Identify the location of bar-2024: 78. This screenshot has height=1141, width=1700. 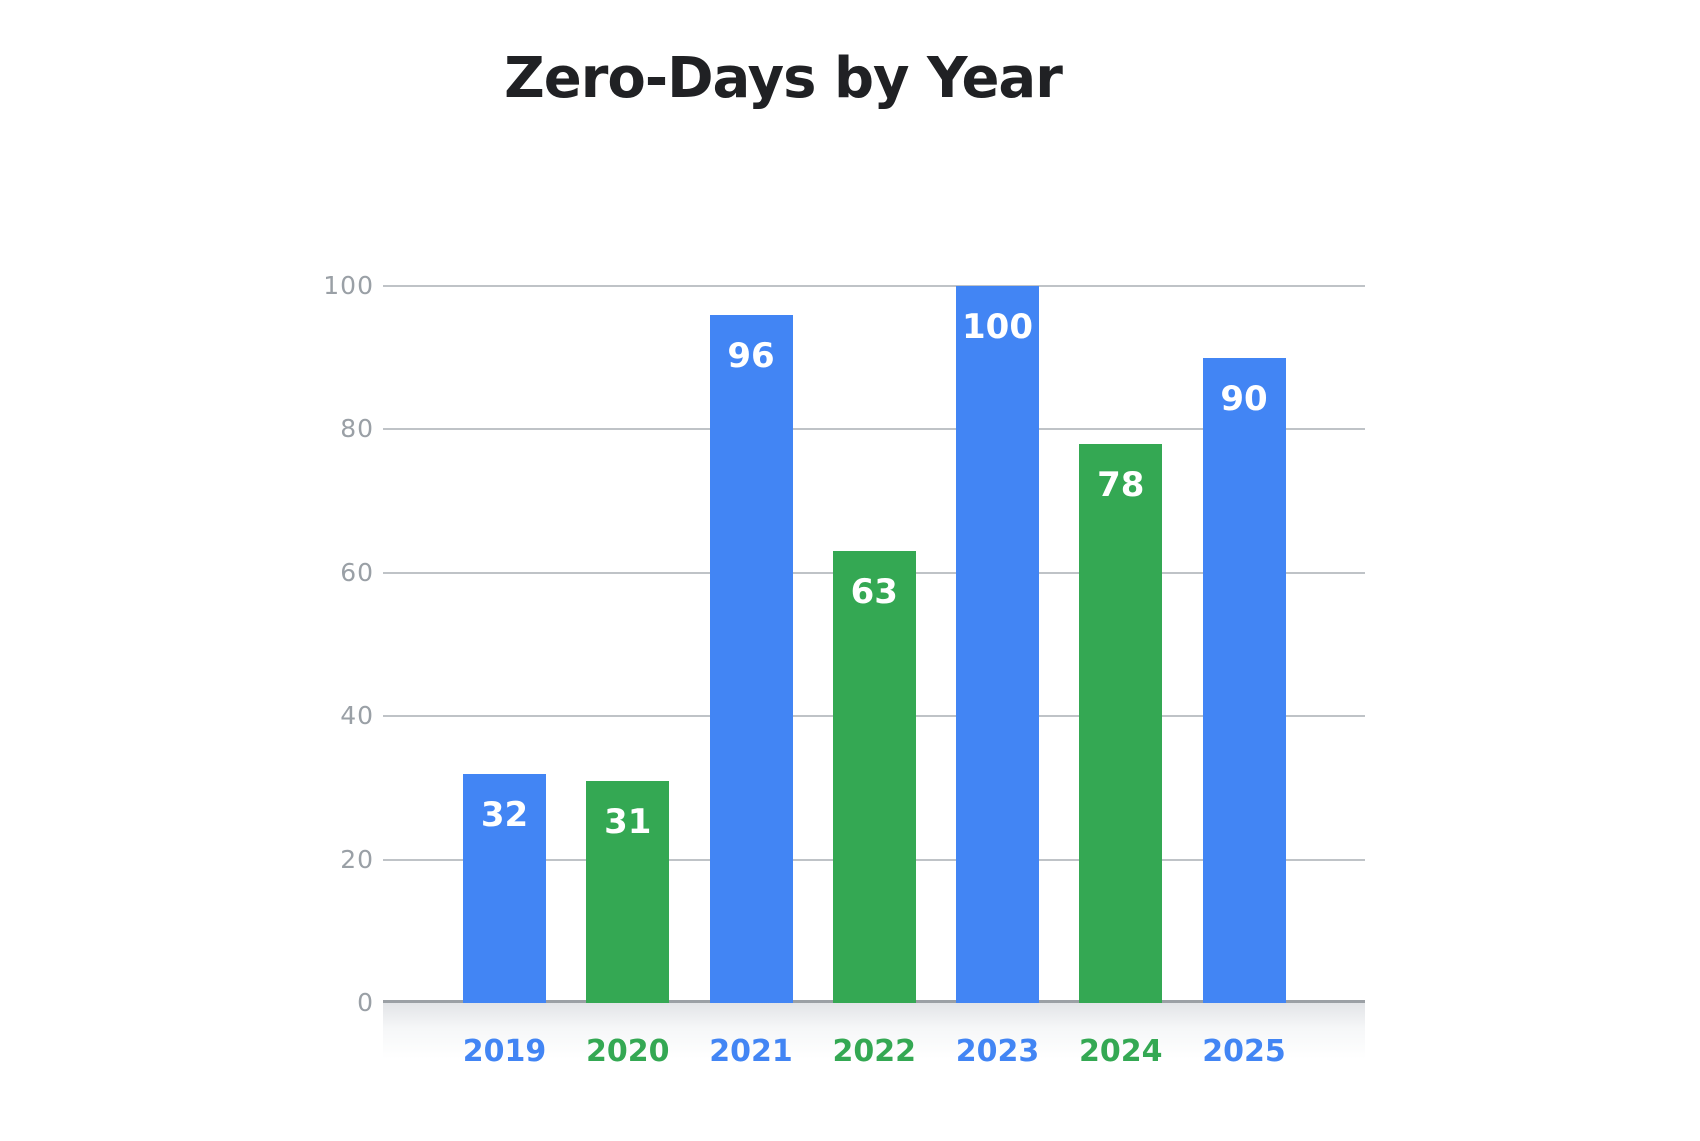
(1121, 723).